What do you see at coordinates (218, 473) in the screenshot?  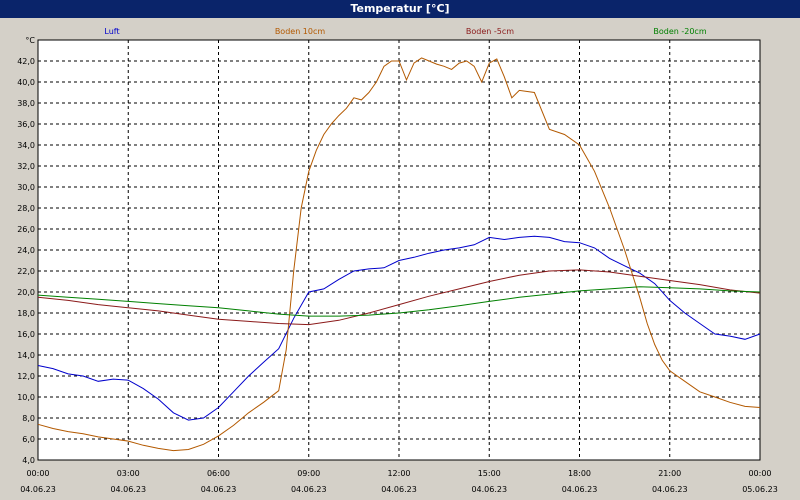 I see `x-tick-time: 06:00` at bounding box center [218, 473].